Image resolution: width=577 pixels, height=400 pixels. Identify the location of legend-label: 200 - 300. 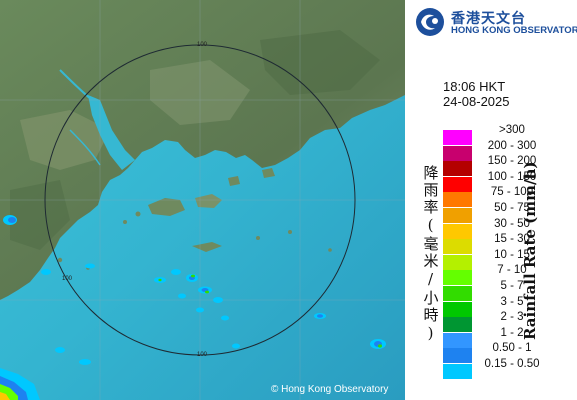
(512, 145).